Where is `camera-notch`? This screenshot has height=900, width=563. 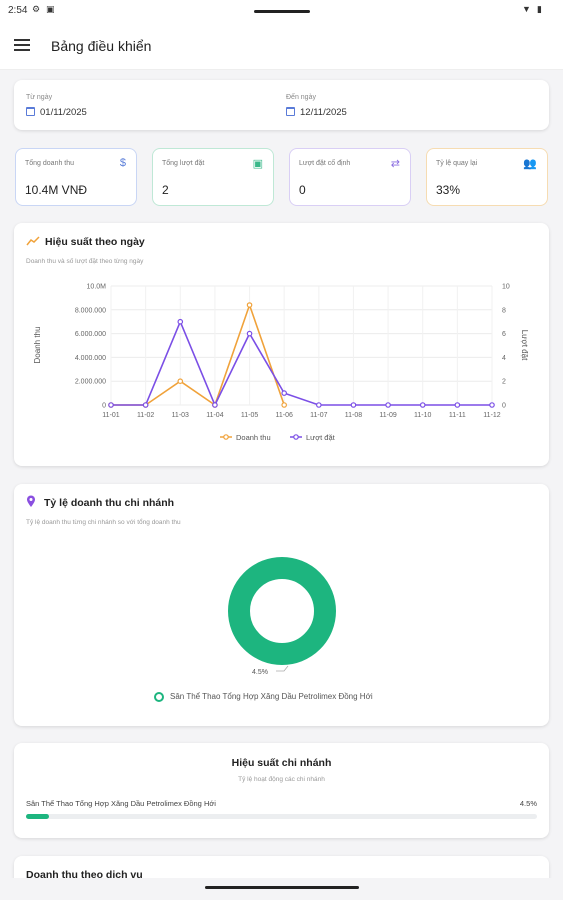 camera-notch is located at coordinates (282, 11).